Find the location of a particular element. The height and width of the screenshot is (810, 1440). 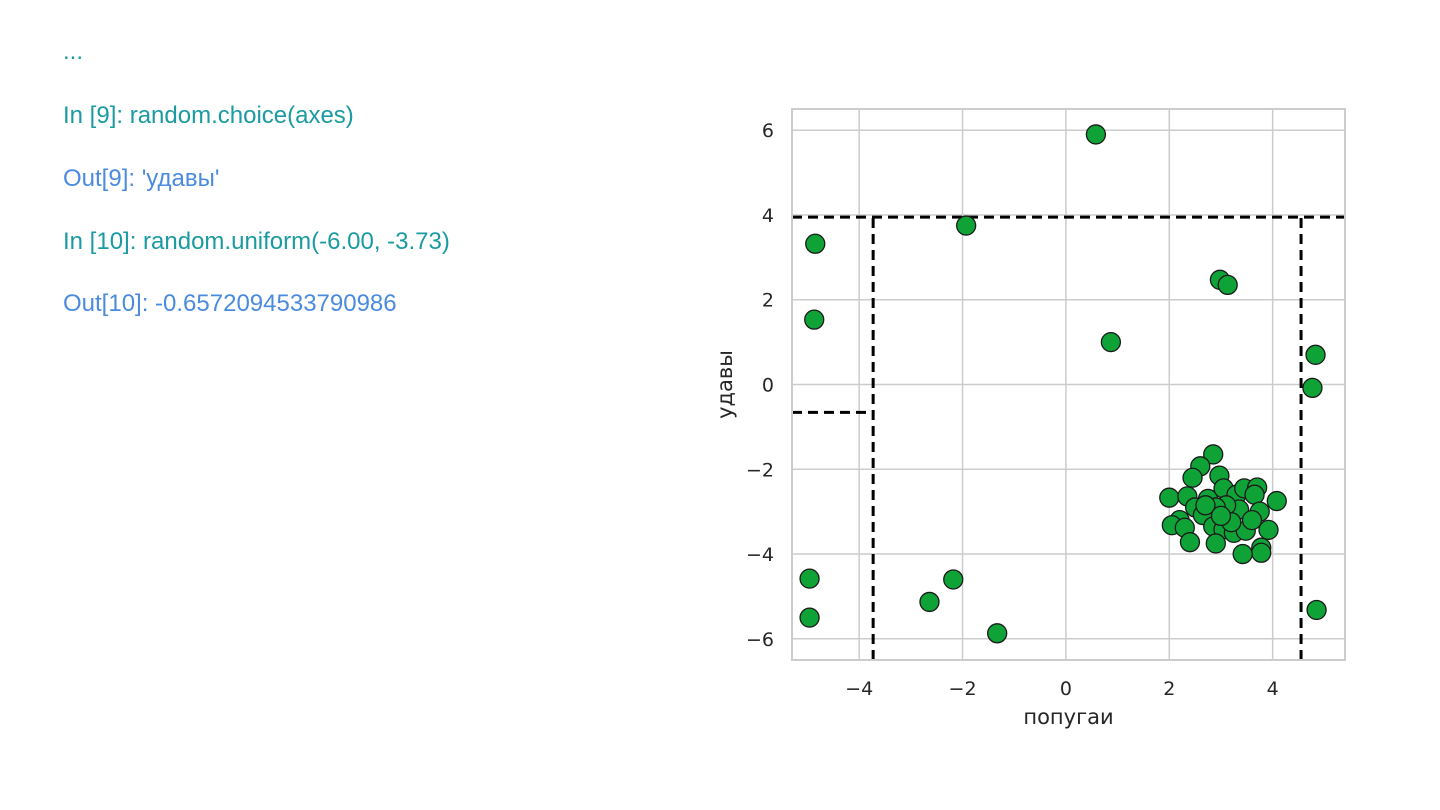

y-tick-label: −2 is located at coordinates (760, 470).